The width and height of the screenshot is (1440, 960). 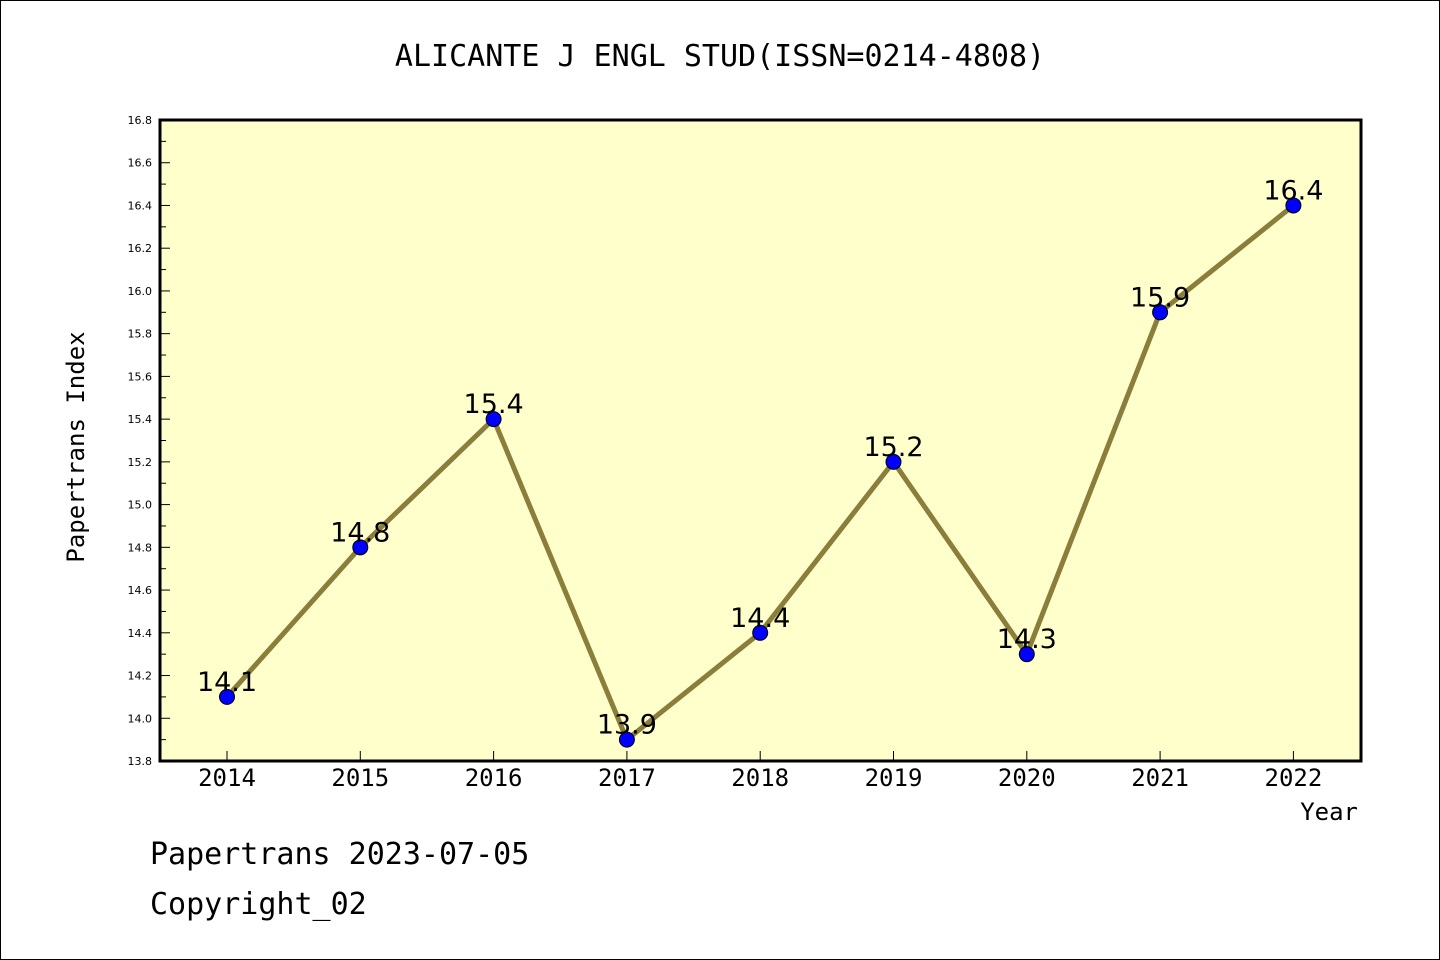 What do you see at coordinates (140, 120) in the screenshot?
I see `y-tick-label: 16.8` at bounding box center [140, 120].